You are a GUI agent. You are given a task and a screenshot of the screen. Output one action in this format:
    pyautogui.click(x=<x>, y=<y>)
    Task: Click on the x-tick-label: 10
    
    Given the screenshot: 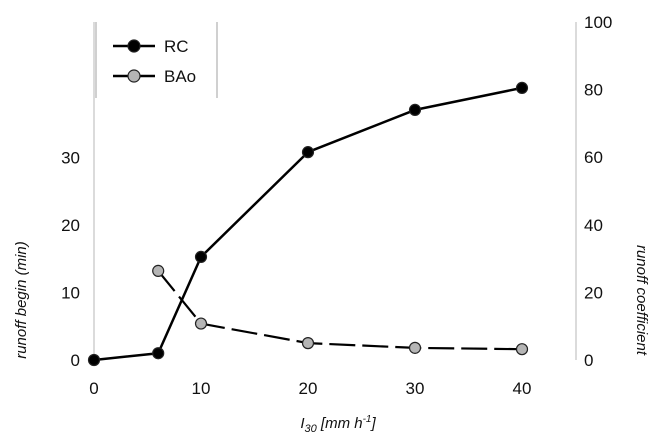 What is the action you would take?
    pyautogui.click(x=201, y=388)
    